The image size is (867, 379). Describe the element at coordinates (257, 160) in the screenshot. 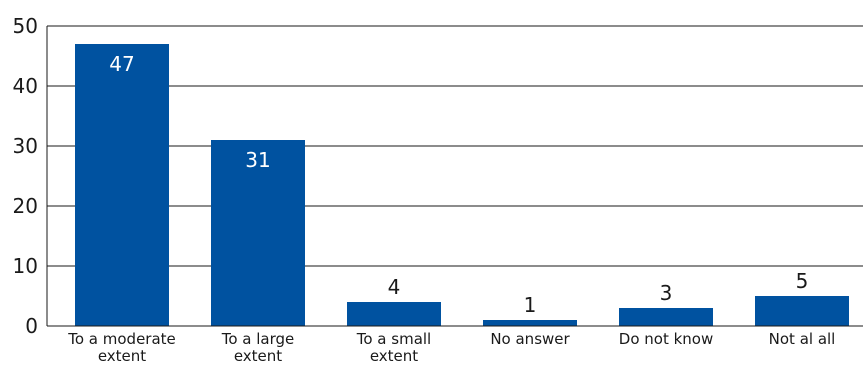

I see `bar-value-label: 31` at that location.